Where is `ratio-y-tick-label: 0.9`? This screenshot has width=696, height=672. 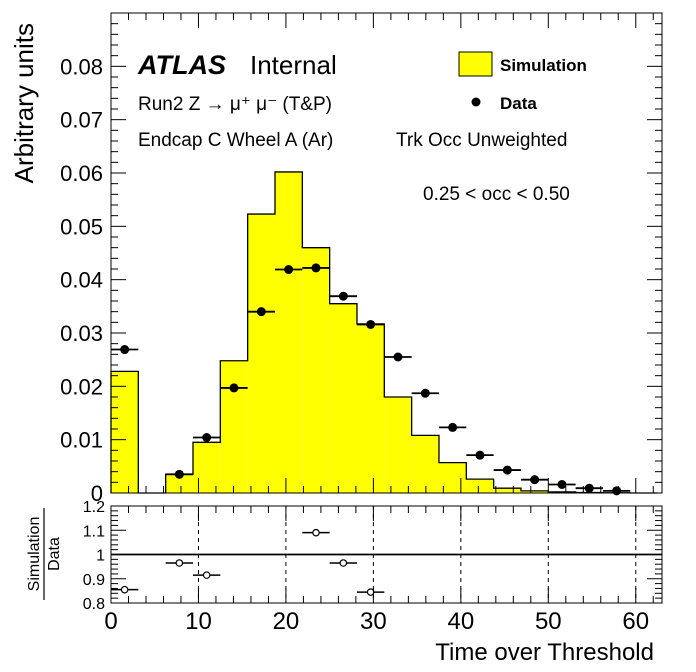
ratio-y-tick-label: 0.9 is located at coordinates (94, 580).